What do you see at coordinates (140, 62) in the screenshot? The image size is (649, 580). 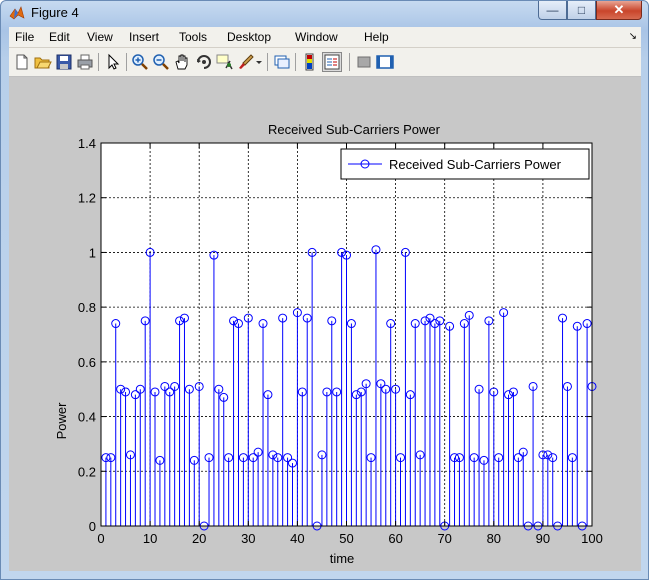 I see `zoom-in-icon` at bounding box center [140, 62].